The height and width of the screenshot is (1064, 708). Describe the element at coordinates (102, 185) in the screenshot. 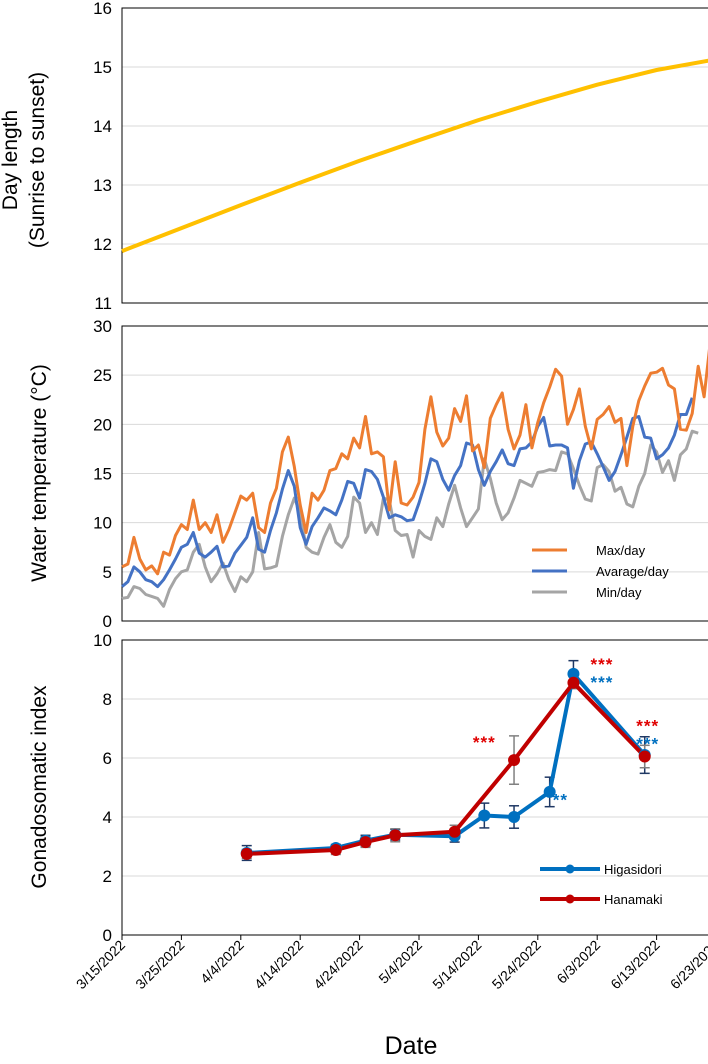

I see `y-tick-label: 13` at that location.